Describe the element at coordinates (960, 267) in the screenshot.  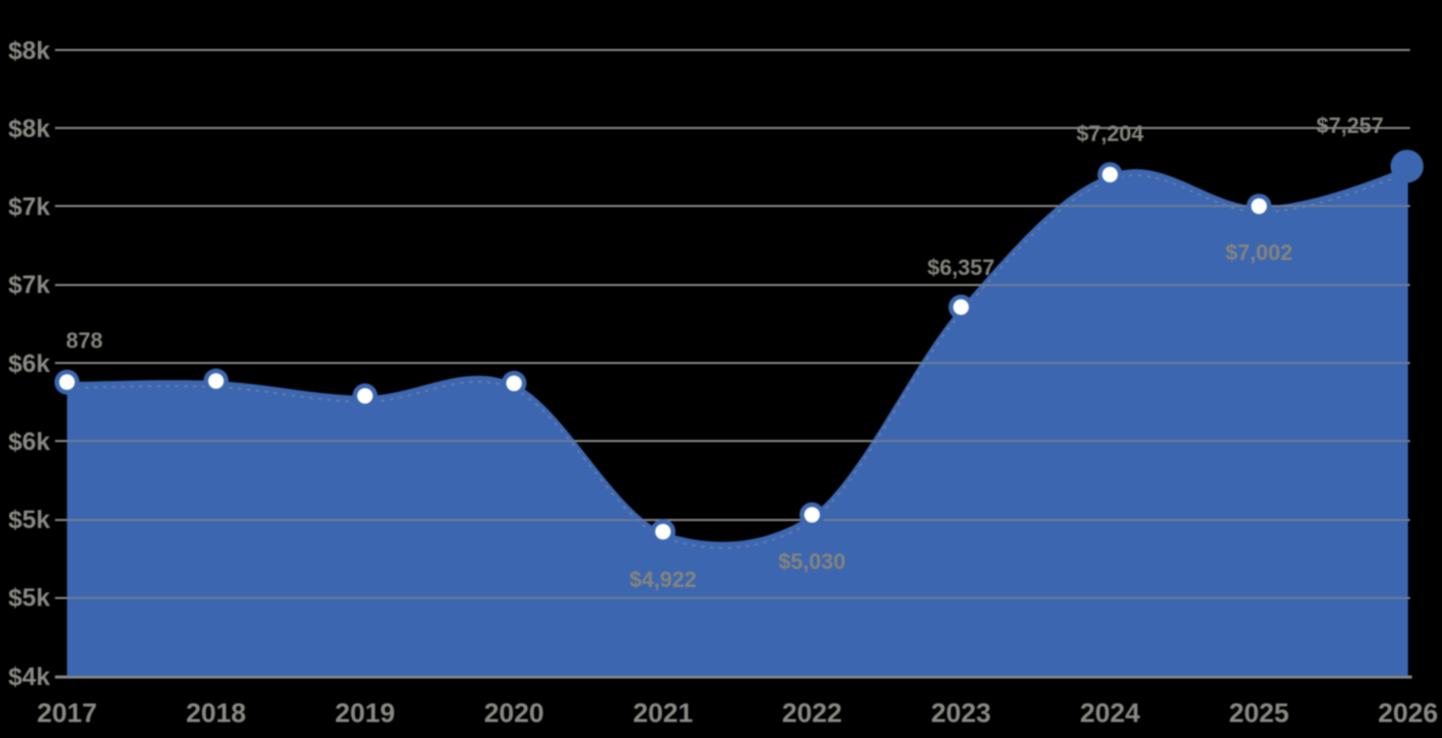
I see `svg-text: $6,357` at that location.